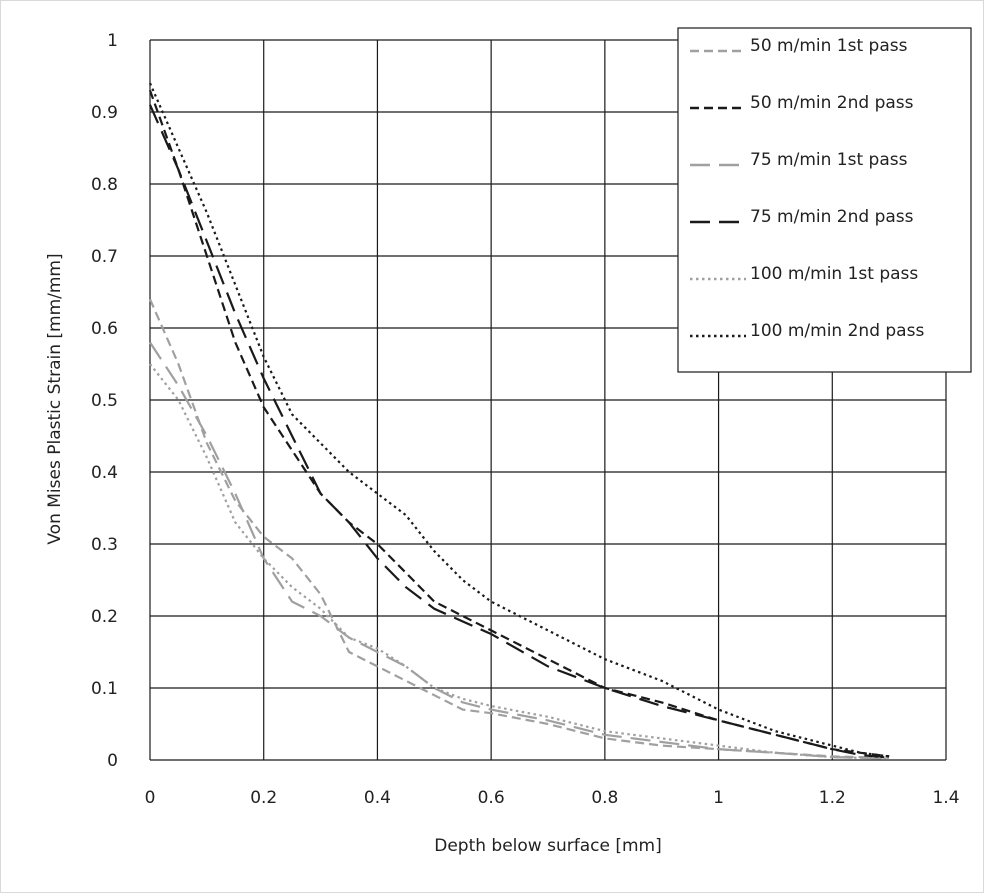 This screenshot has width=984, height=893. I want to click on legend-label: 75 m/min 2nd pass, so click(832, 217).